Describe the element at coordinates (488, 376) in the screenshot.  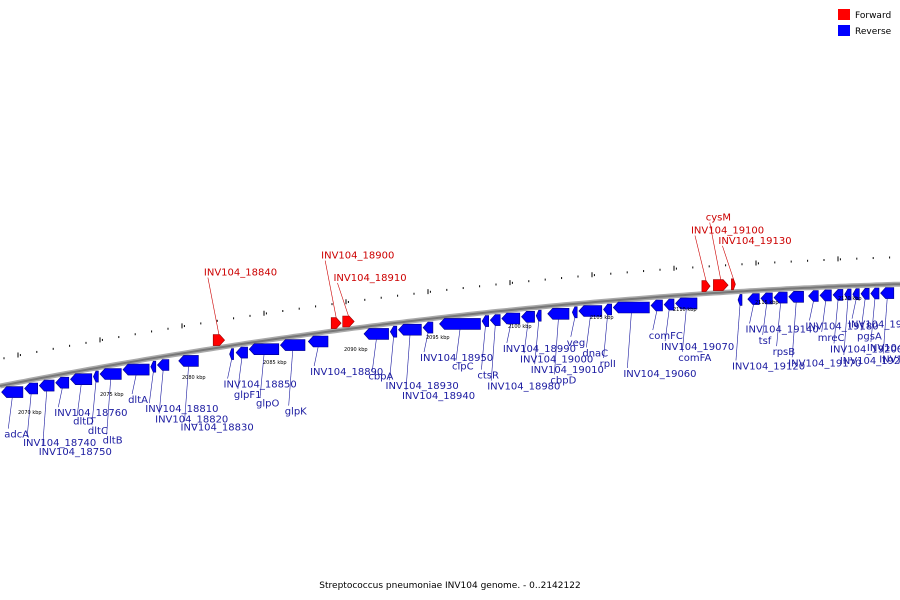
I see `gene-label: ctsR` at that location.